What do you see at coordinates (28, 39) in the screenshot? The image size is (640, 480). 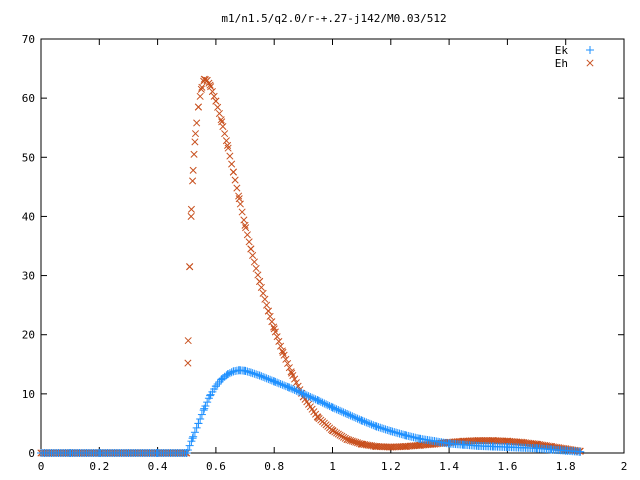 I see `y-tick-label: 70` at bounding box center [28, 39].